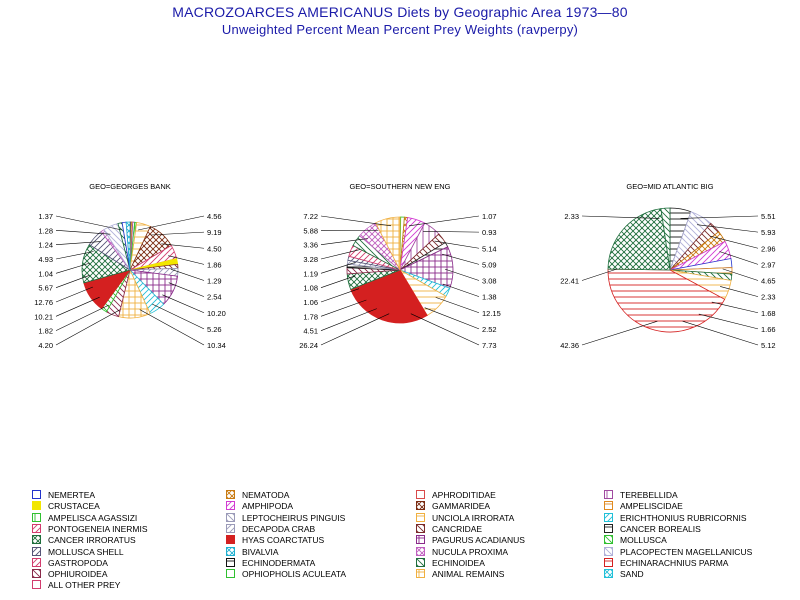  What do you see at coordinates (768, 329) in the screenshot?
I see `pie-value-label: 1.66` at bounding box center [768, 329].